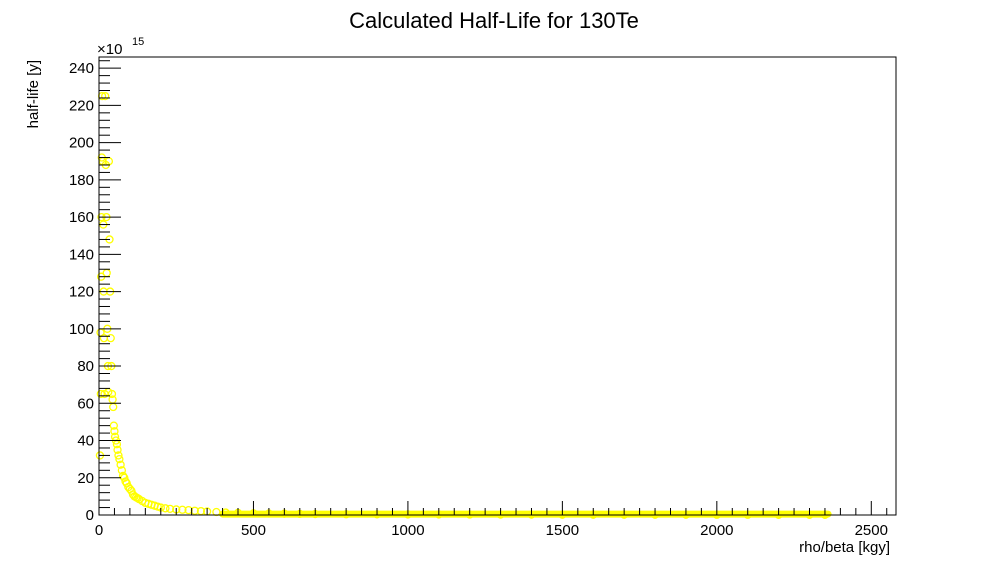 This screenshot has height=572, width=996. What do you see at coordinates (81, 143) in the screenshot?
I see `y-tick-label: 200` at bounding box center [81, 143].